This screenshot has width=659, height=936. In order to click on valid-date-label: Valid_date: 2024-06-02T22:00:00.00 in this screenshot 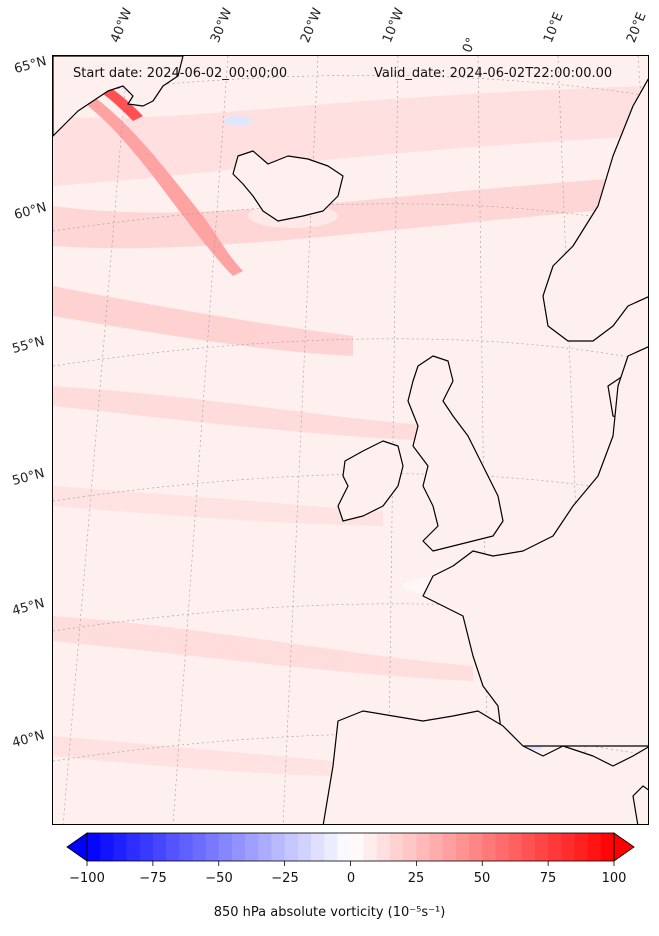, I will do `click(493, 73)`.